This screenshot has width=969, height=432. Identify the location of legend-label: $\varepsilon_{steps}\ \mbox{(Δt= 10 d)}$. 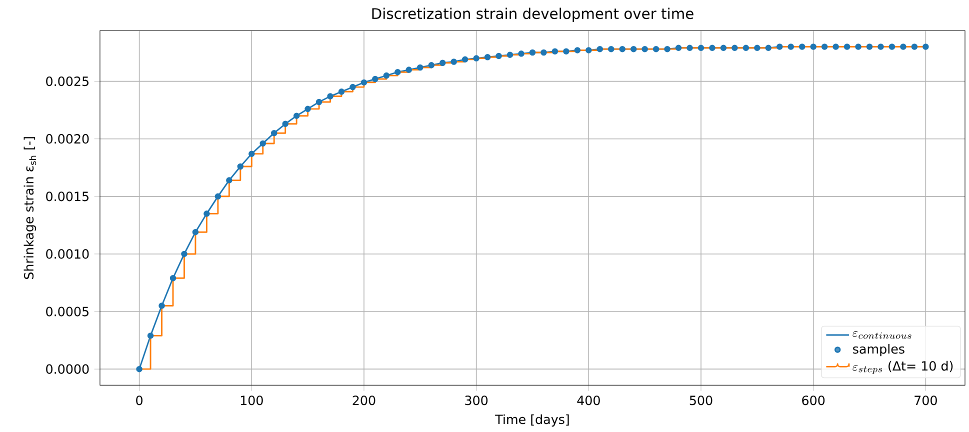
(902, 367).